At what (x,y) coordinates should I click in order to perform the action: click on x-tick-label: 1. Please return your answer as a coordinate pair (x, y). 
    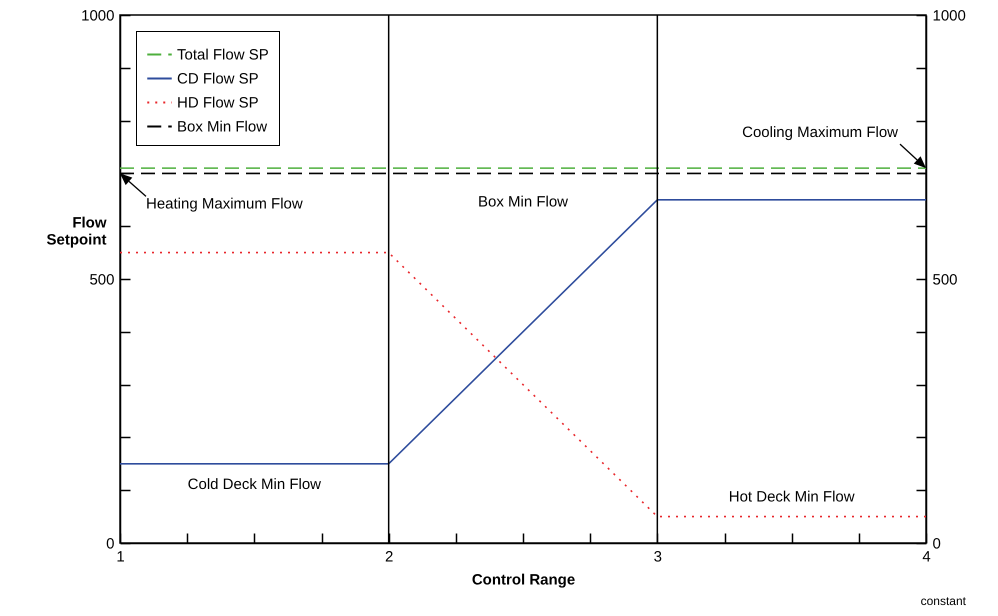
    Looking at the image, I should click on (120, 557).